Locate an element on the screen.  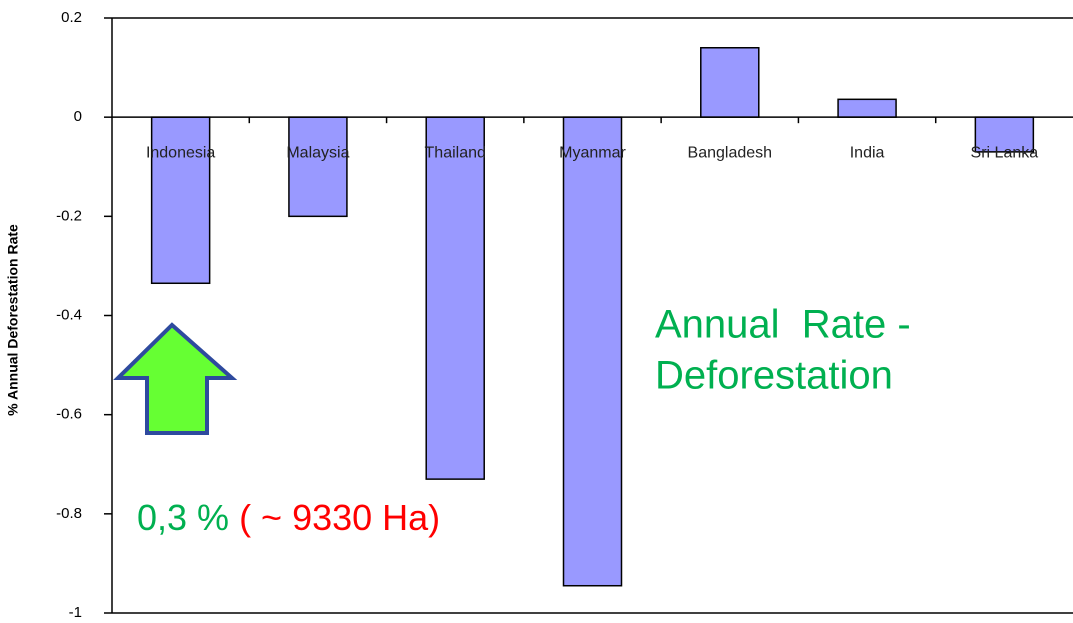
y-tick-label: 0 is located at coordinates (78, 116).